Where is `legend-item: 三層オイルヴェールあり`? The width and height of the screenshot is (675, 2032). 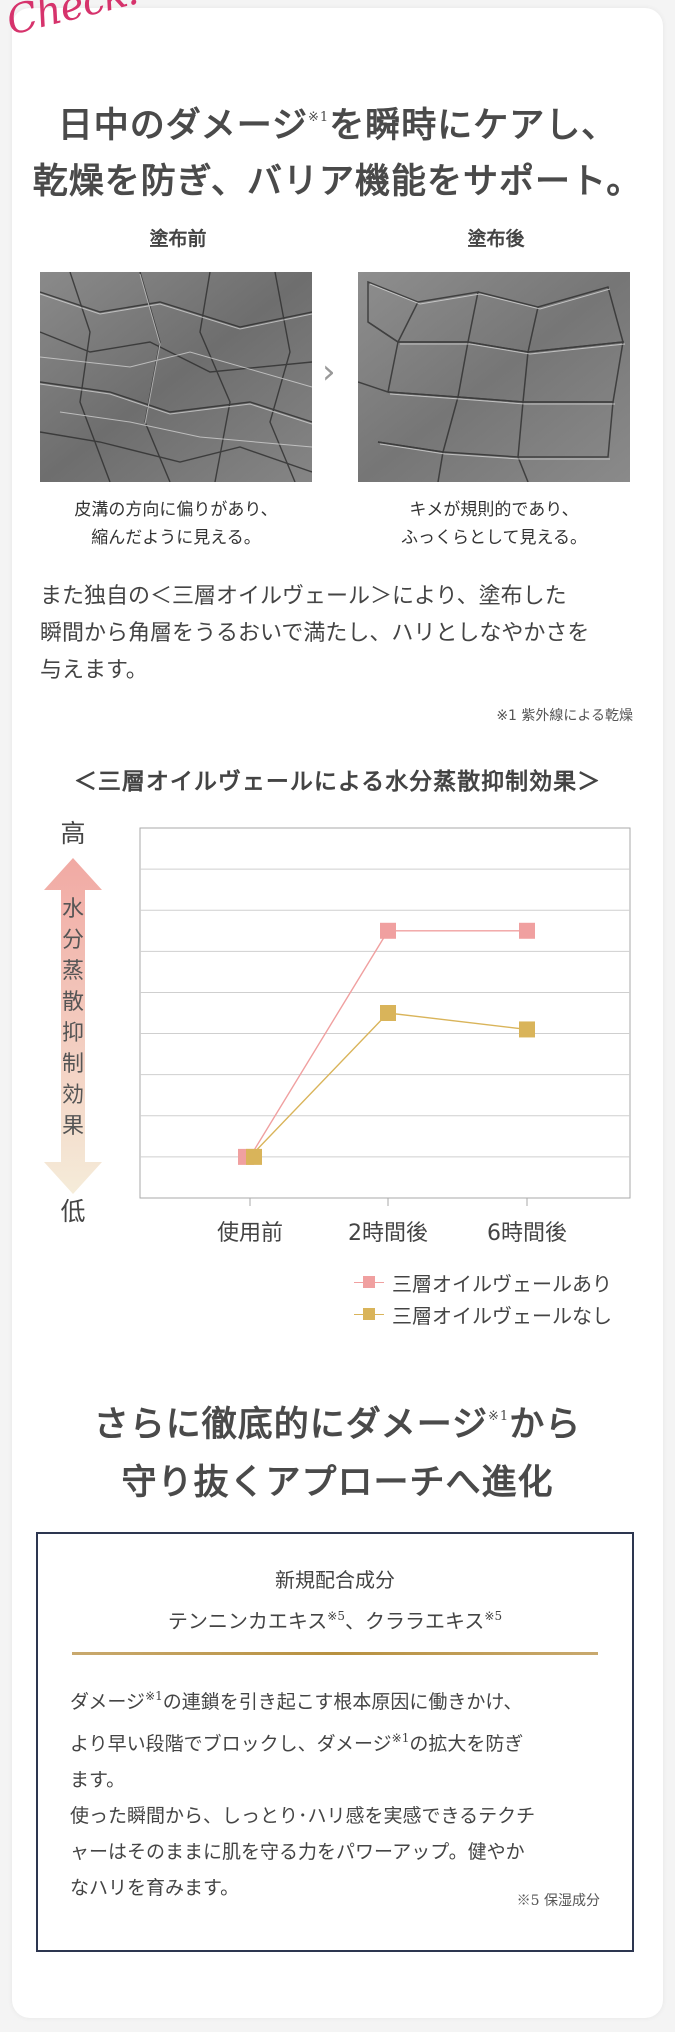
legend-item: 三層オイルヴェールあり is located at coordinates (483, 1282).